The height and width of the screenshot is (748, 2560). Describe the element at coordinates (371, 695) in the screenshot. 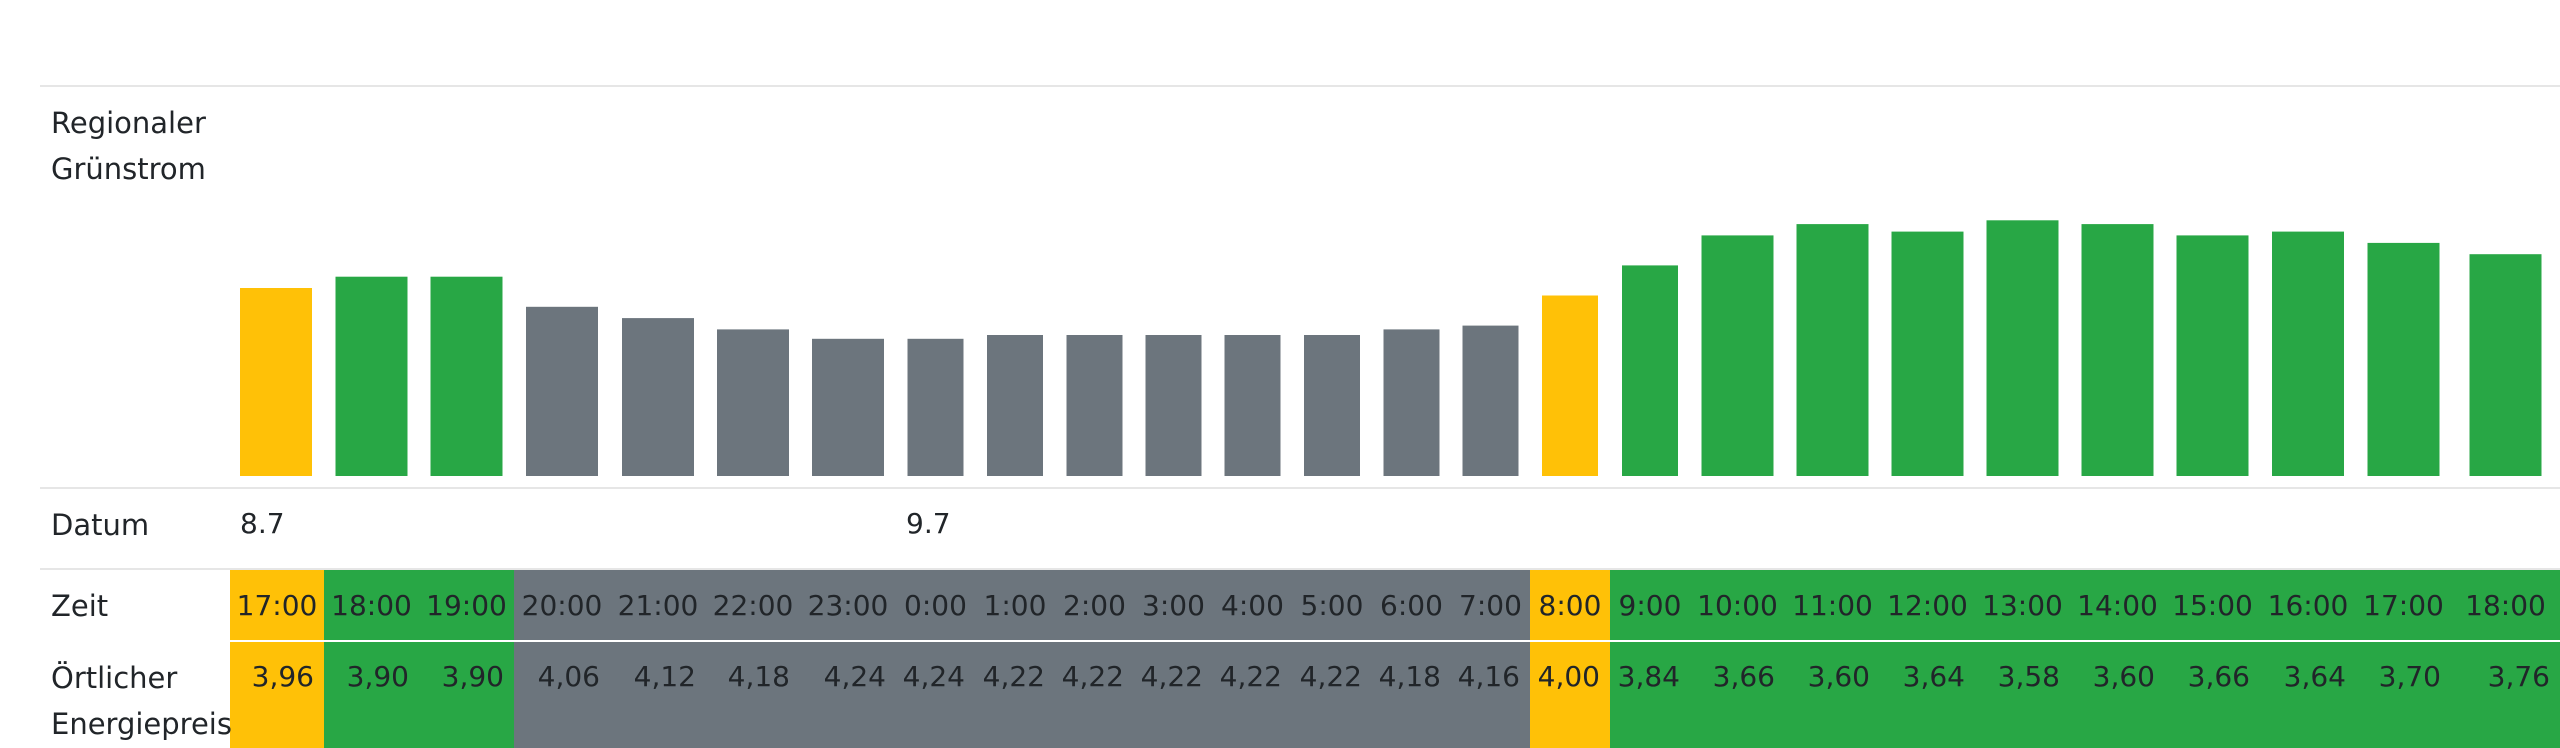

I see `price-cell: 3,90` at that location.